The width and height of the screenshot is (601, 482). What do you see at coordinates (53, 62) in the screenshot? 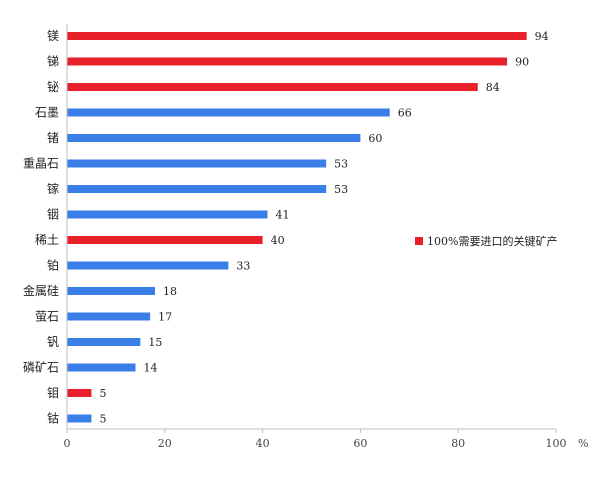
I see `category-label: 锑` at bounding box center [53, 62].